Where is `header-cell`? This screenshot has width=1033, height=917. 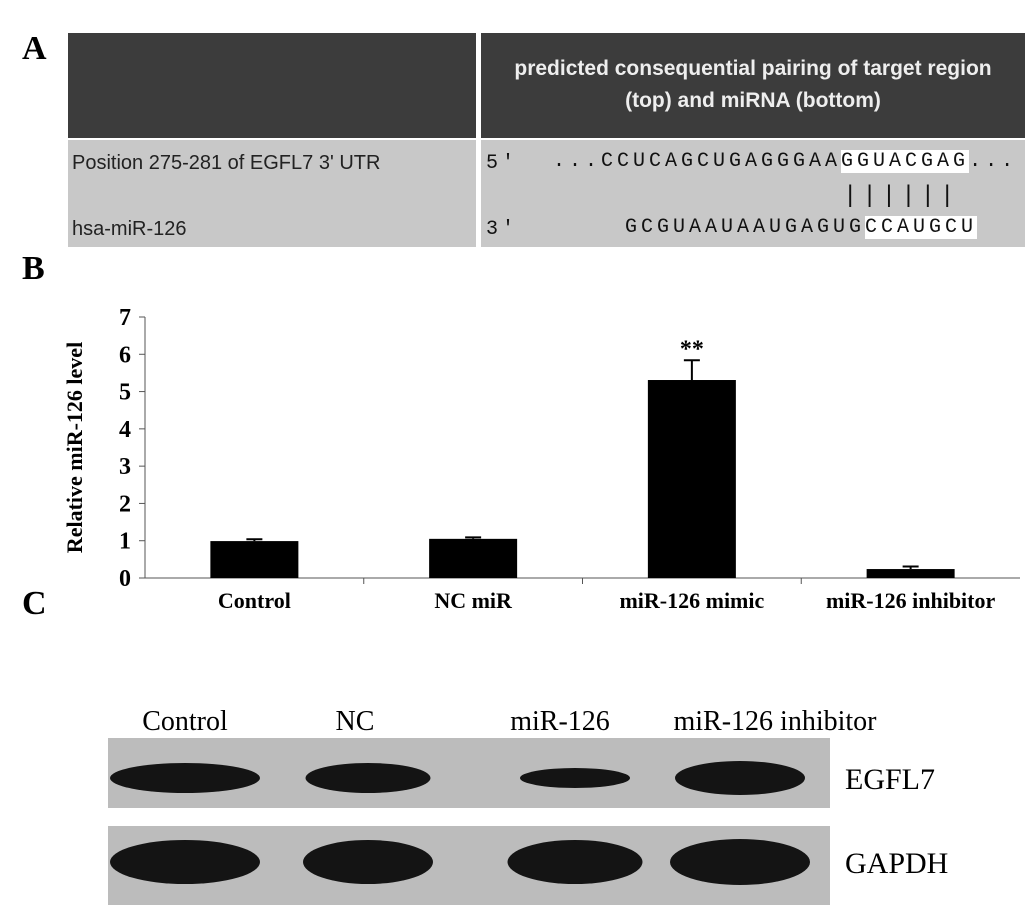
header-cell is located at coordinates (272, 85).